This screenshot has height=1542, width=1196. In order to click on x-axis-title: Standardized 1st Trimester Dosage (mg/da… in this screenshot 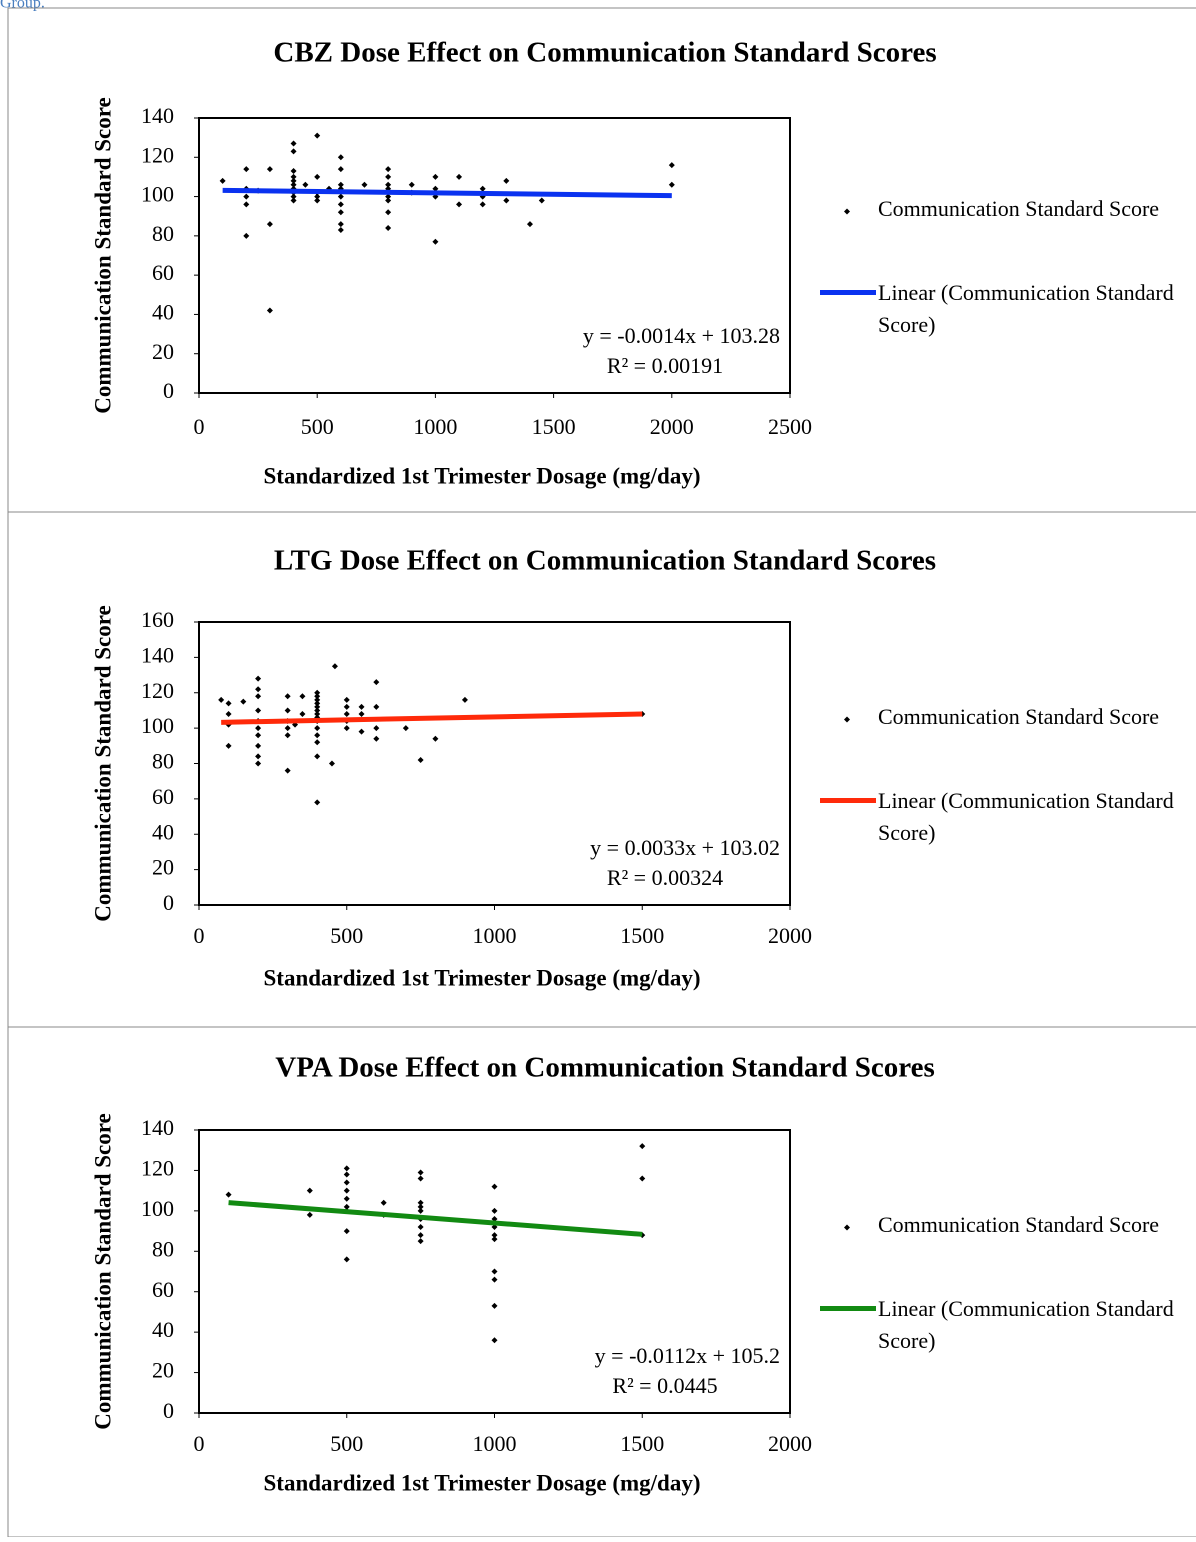, I will do `click(482, 977)`.